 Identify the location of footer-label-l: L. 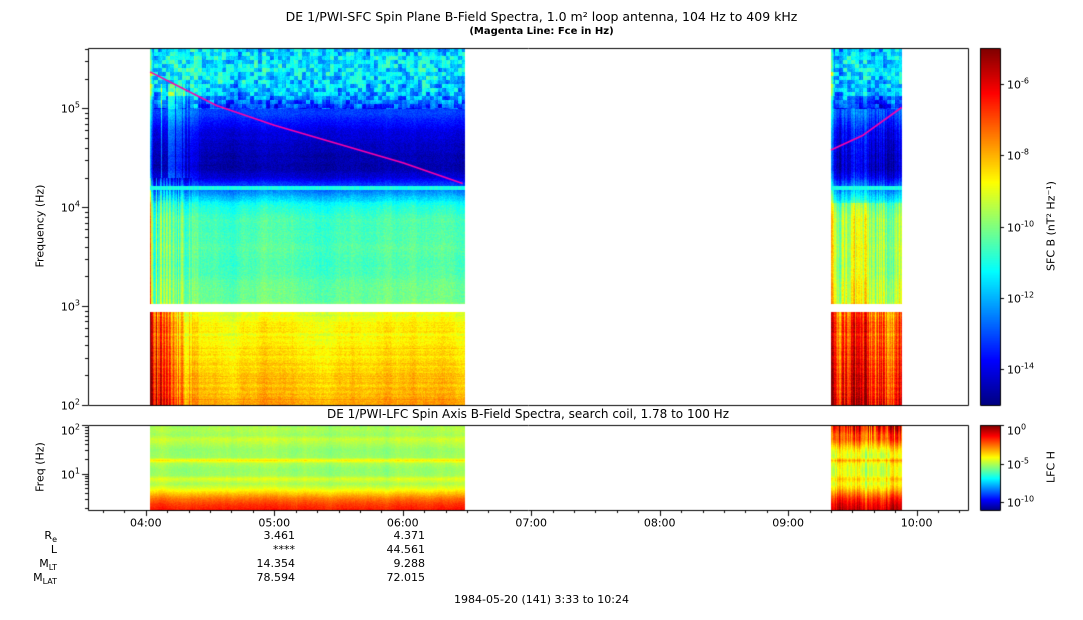
(53, 549).